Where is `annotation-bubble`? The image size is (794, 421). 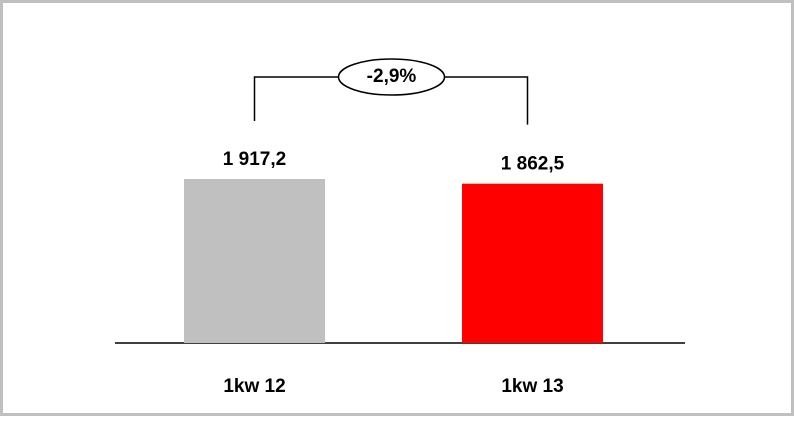
annotation-bubble is located at coordinates (391, 77).